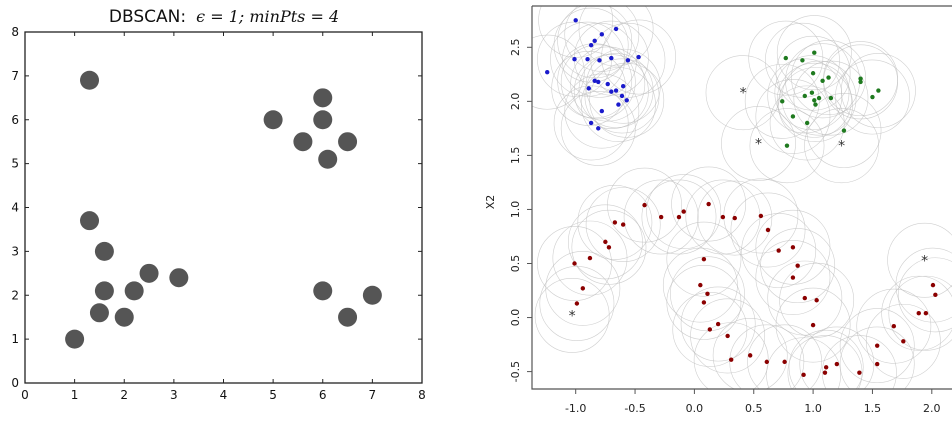 The image size is (952, 424). I want to click on x-tick-label: 0, so click(25, 395).